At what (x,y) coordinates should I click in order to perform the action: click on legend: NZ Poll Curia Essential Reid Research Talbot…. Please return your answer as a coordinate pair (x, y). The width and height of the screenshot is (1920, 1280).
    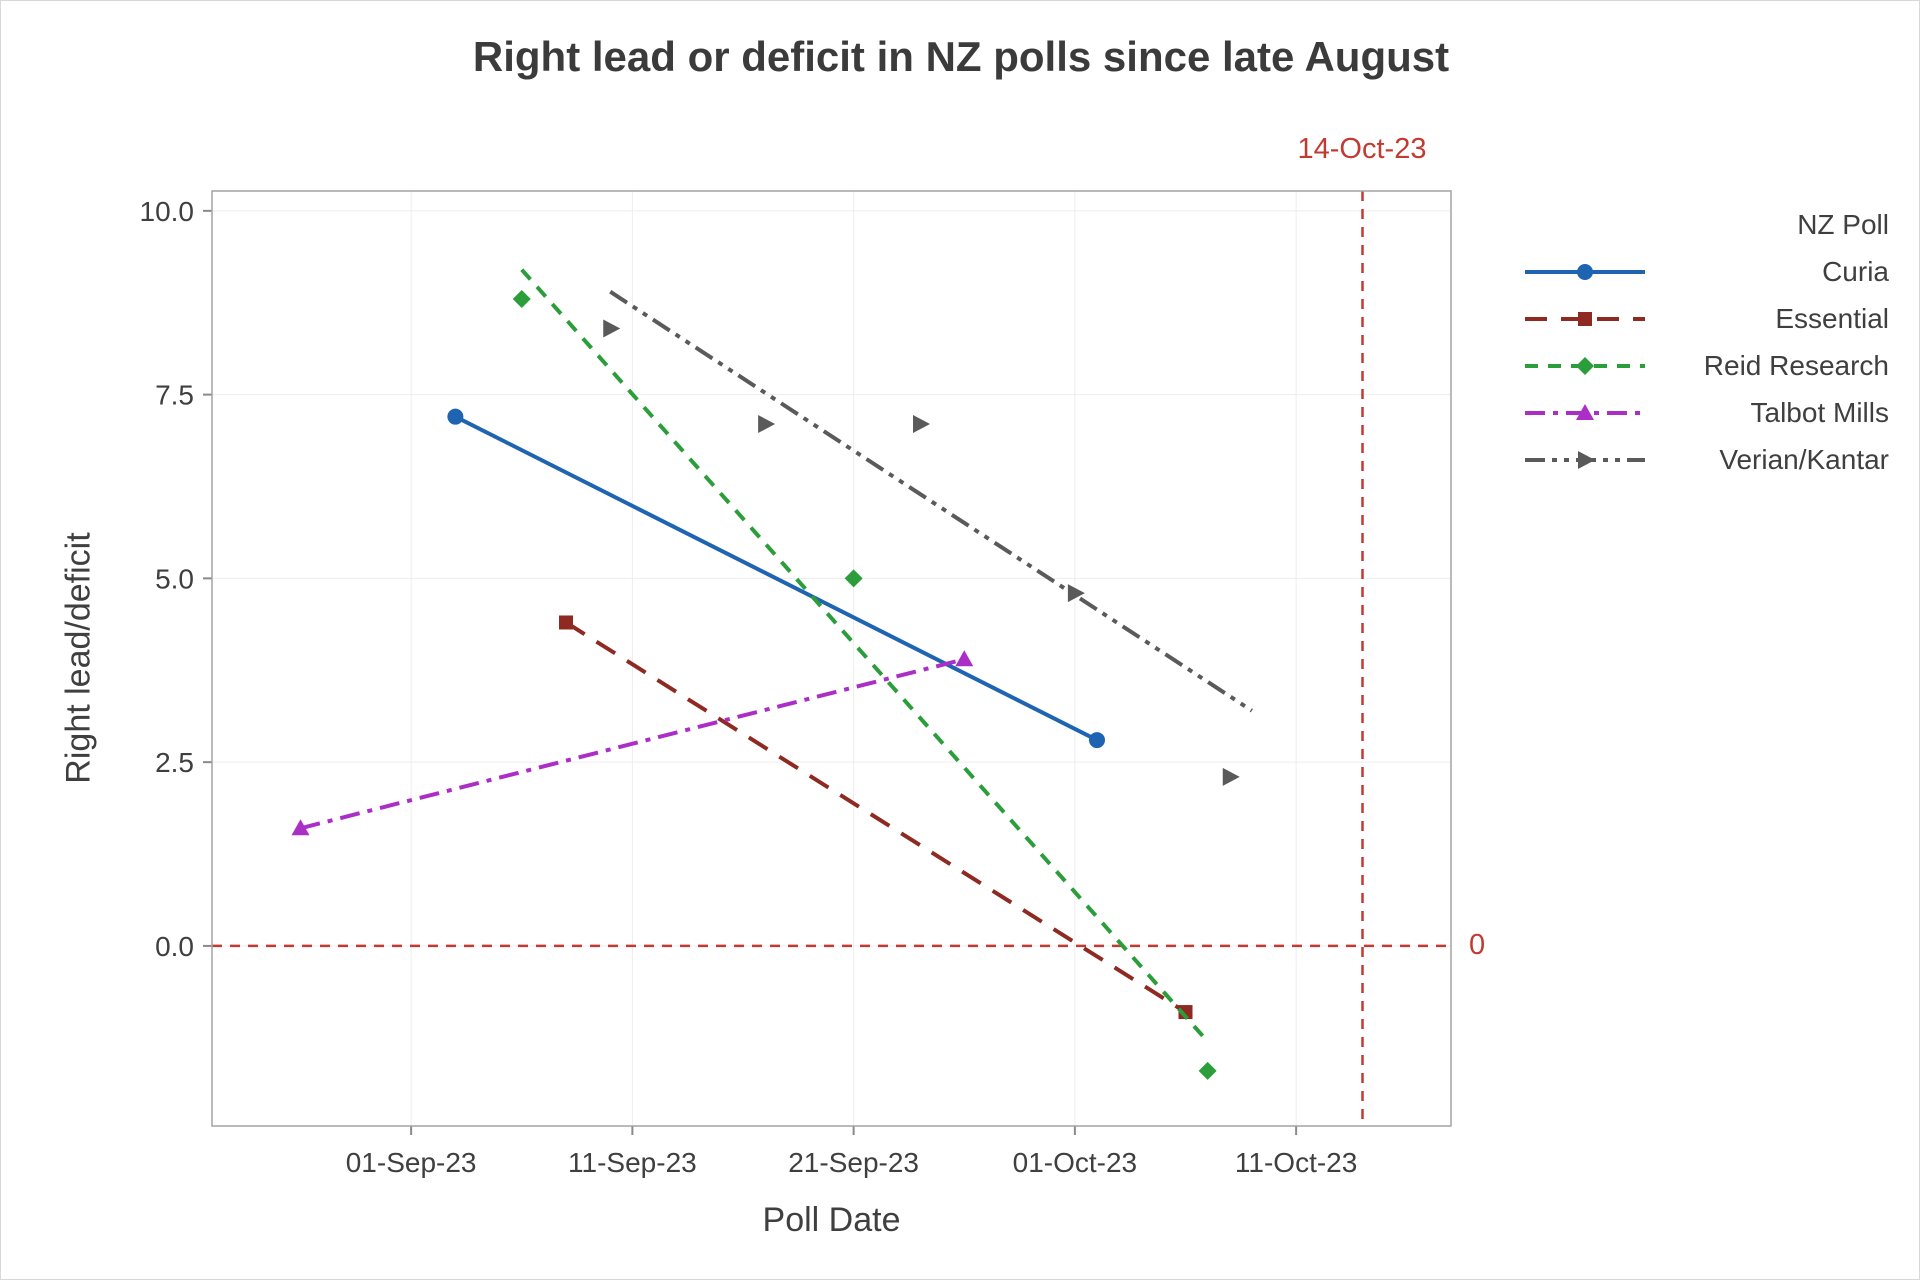
    Looking at the image, I should click on (1705, 342).